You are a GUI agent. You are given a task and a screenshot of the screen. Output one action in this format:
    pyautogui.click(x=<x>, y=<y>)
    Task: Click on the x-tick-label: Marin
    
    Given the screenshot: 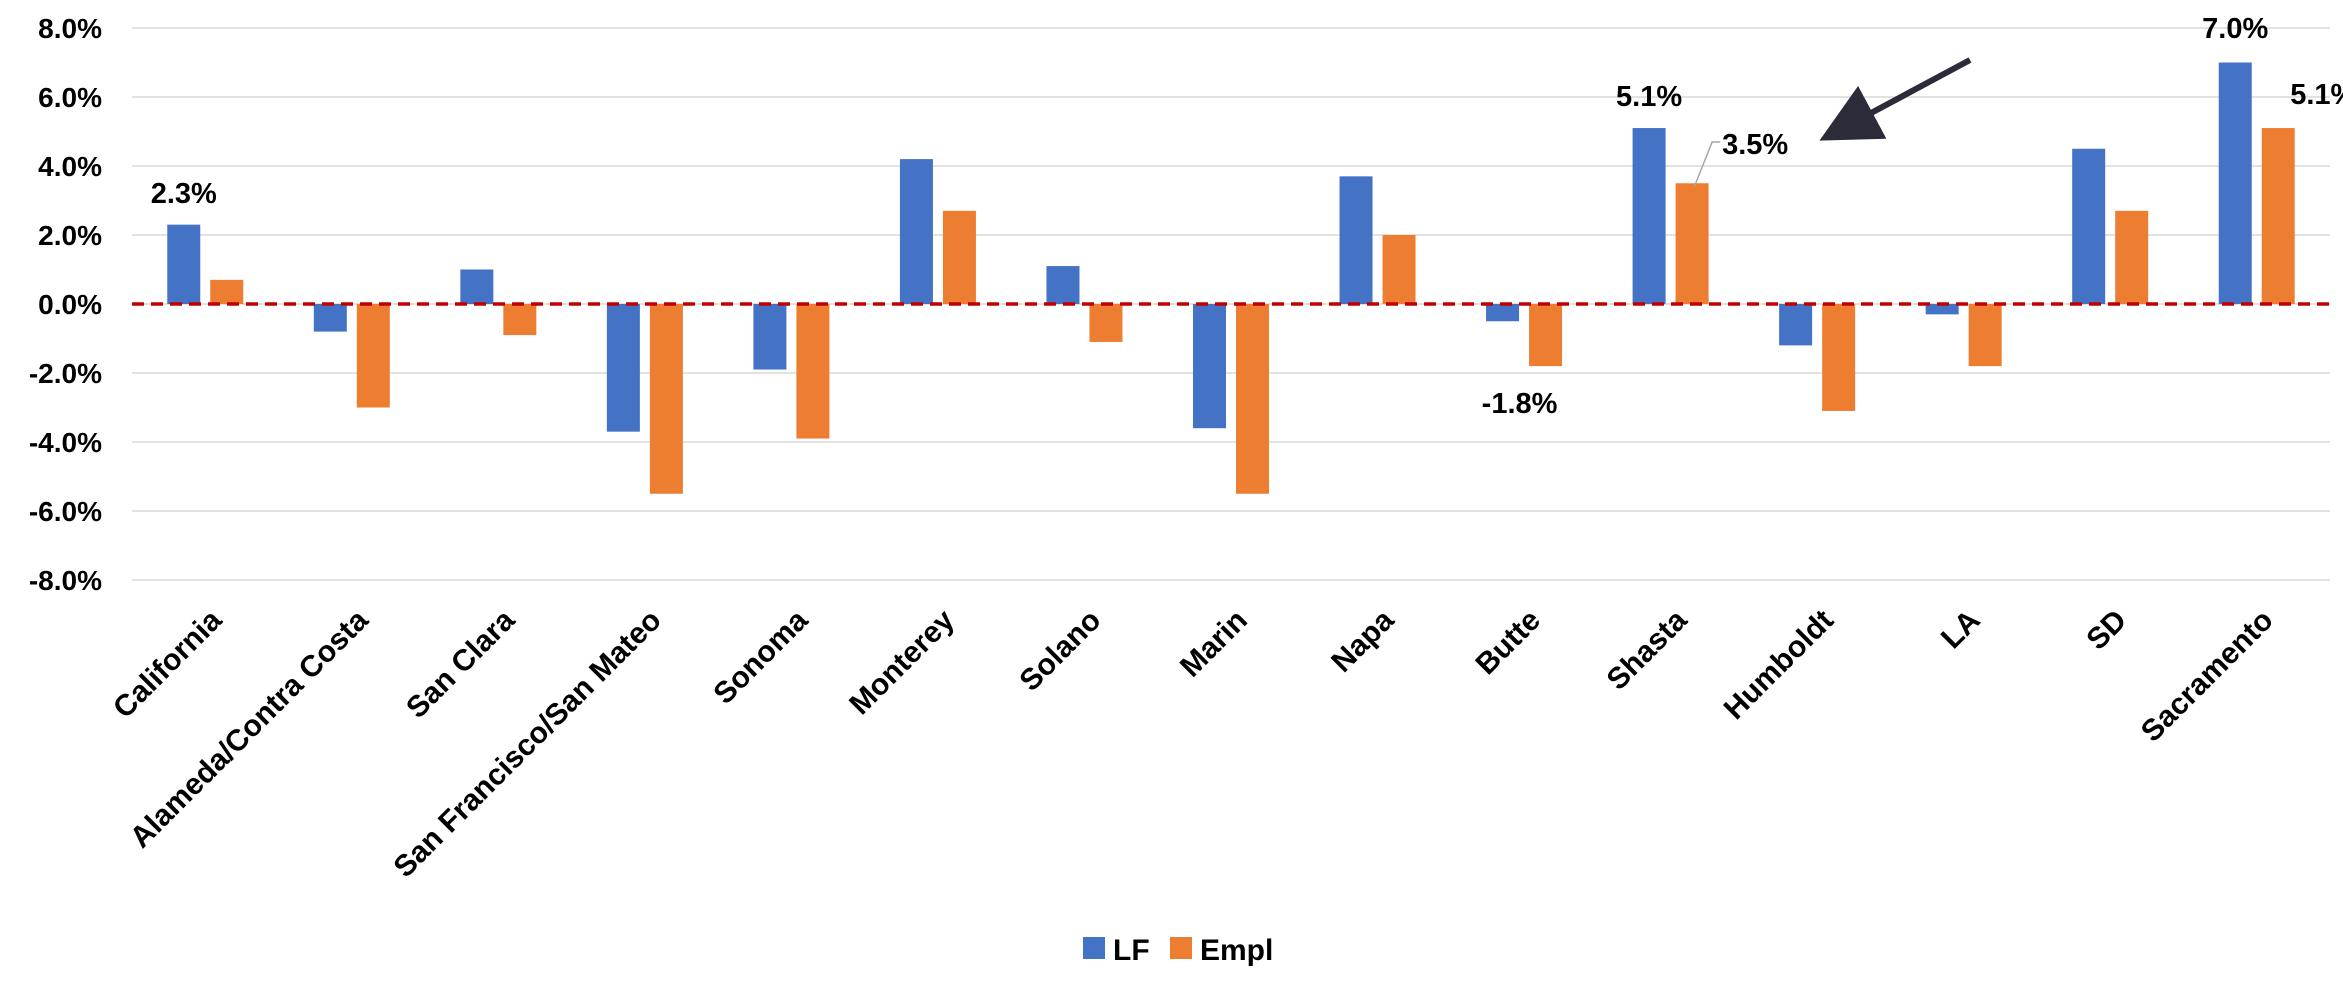 What is the action you would take?
    pyautogui.click(x=1214, y=644)
    